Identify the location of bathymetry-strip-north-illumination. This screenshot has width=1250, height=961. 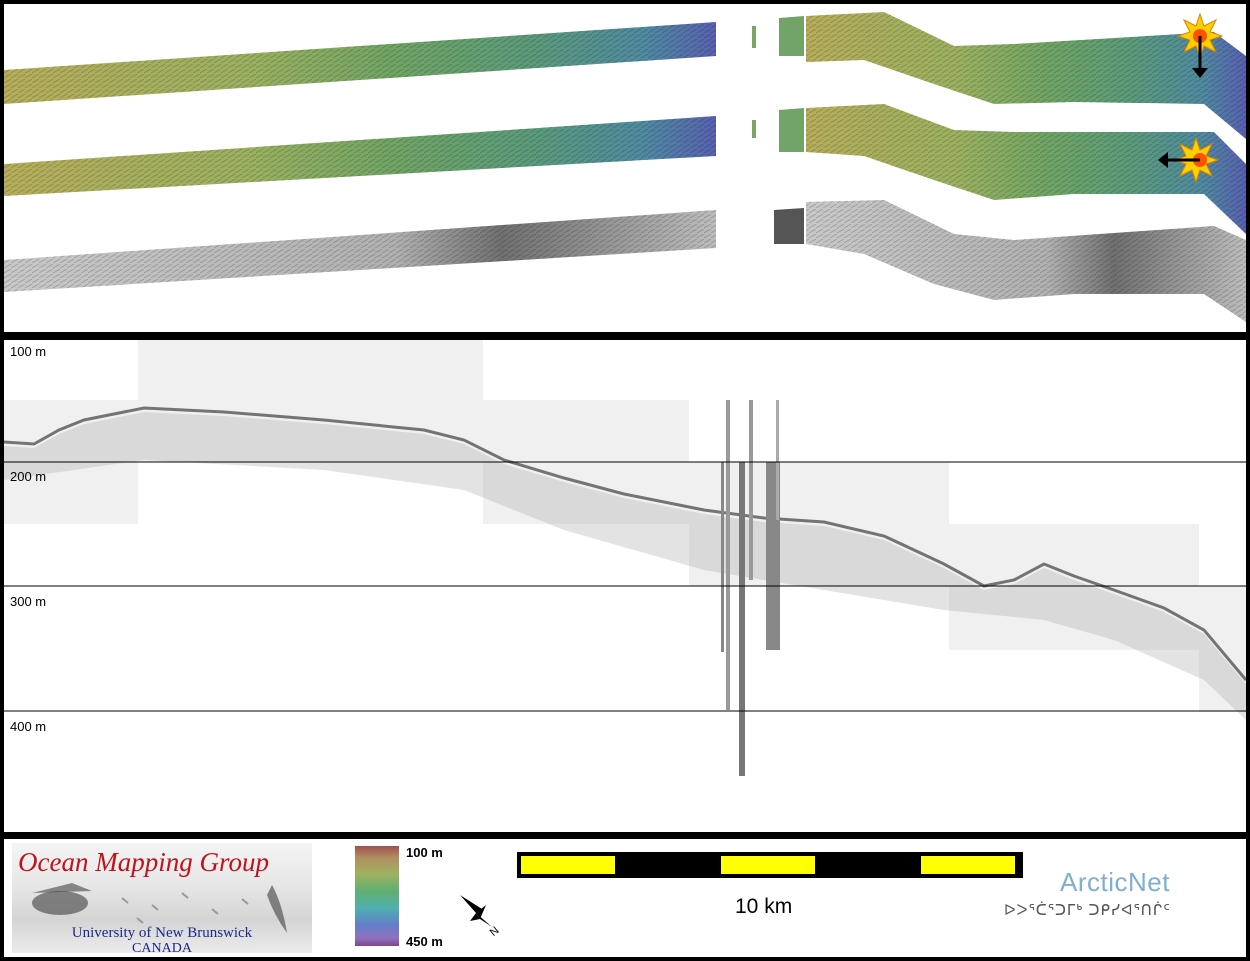
(625, 75).